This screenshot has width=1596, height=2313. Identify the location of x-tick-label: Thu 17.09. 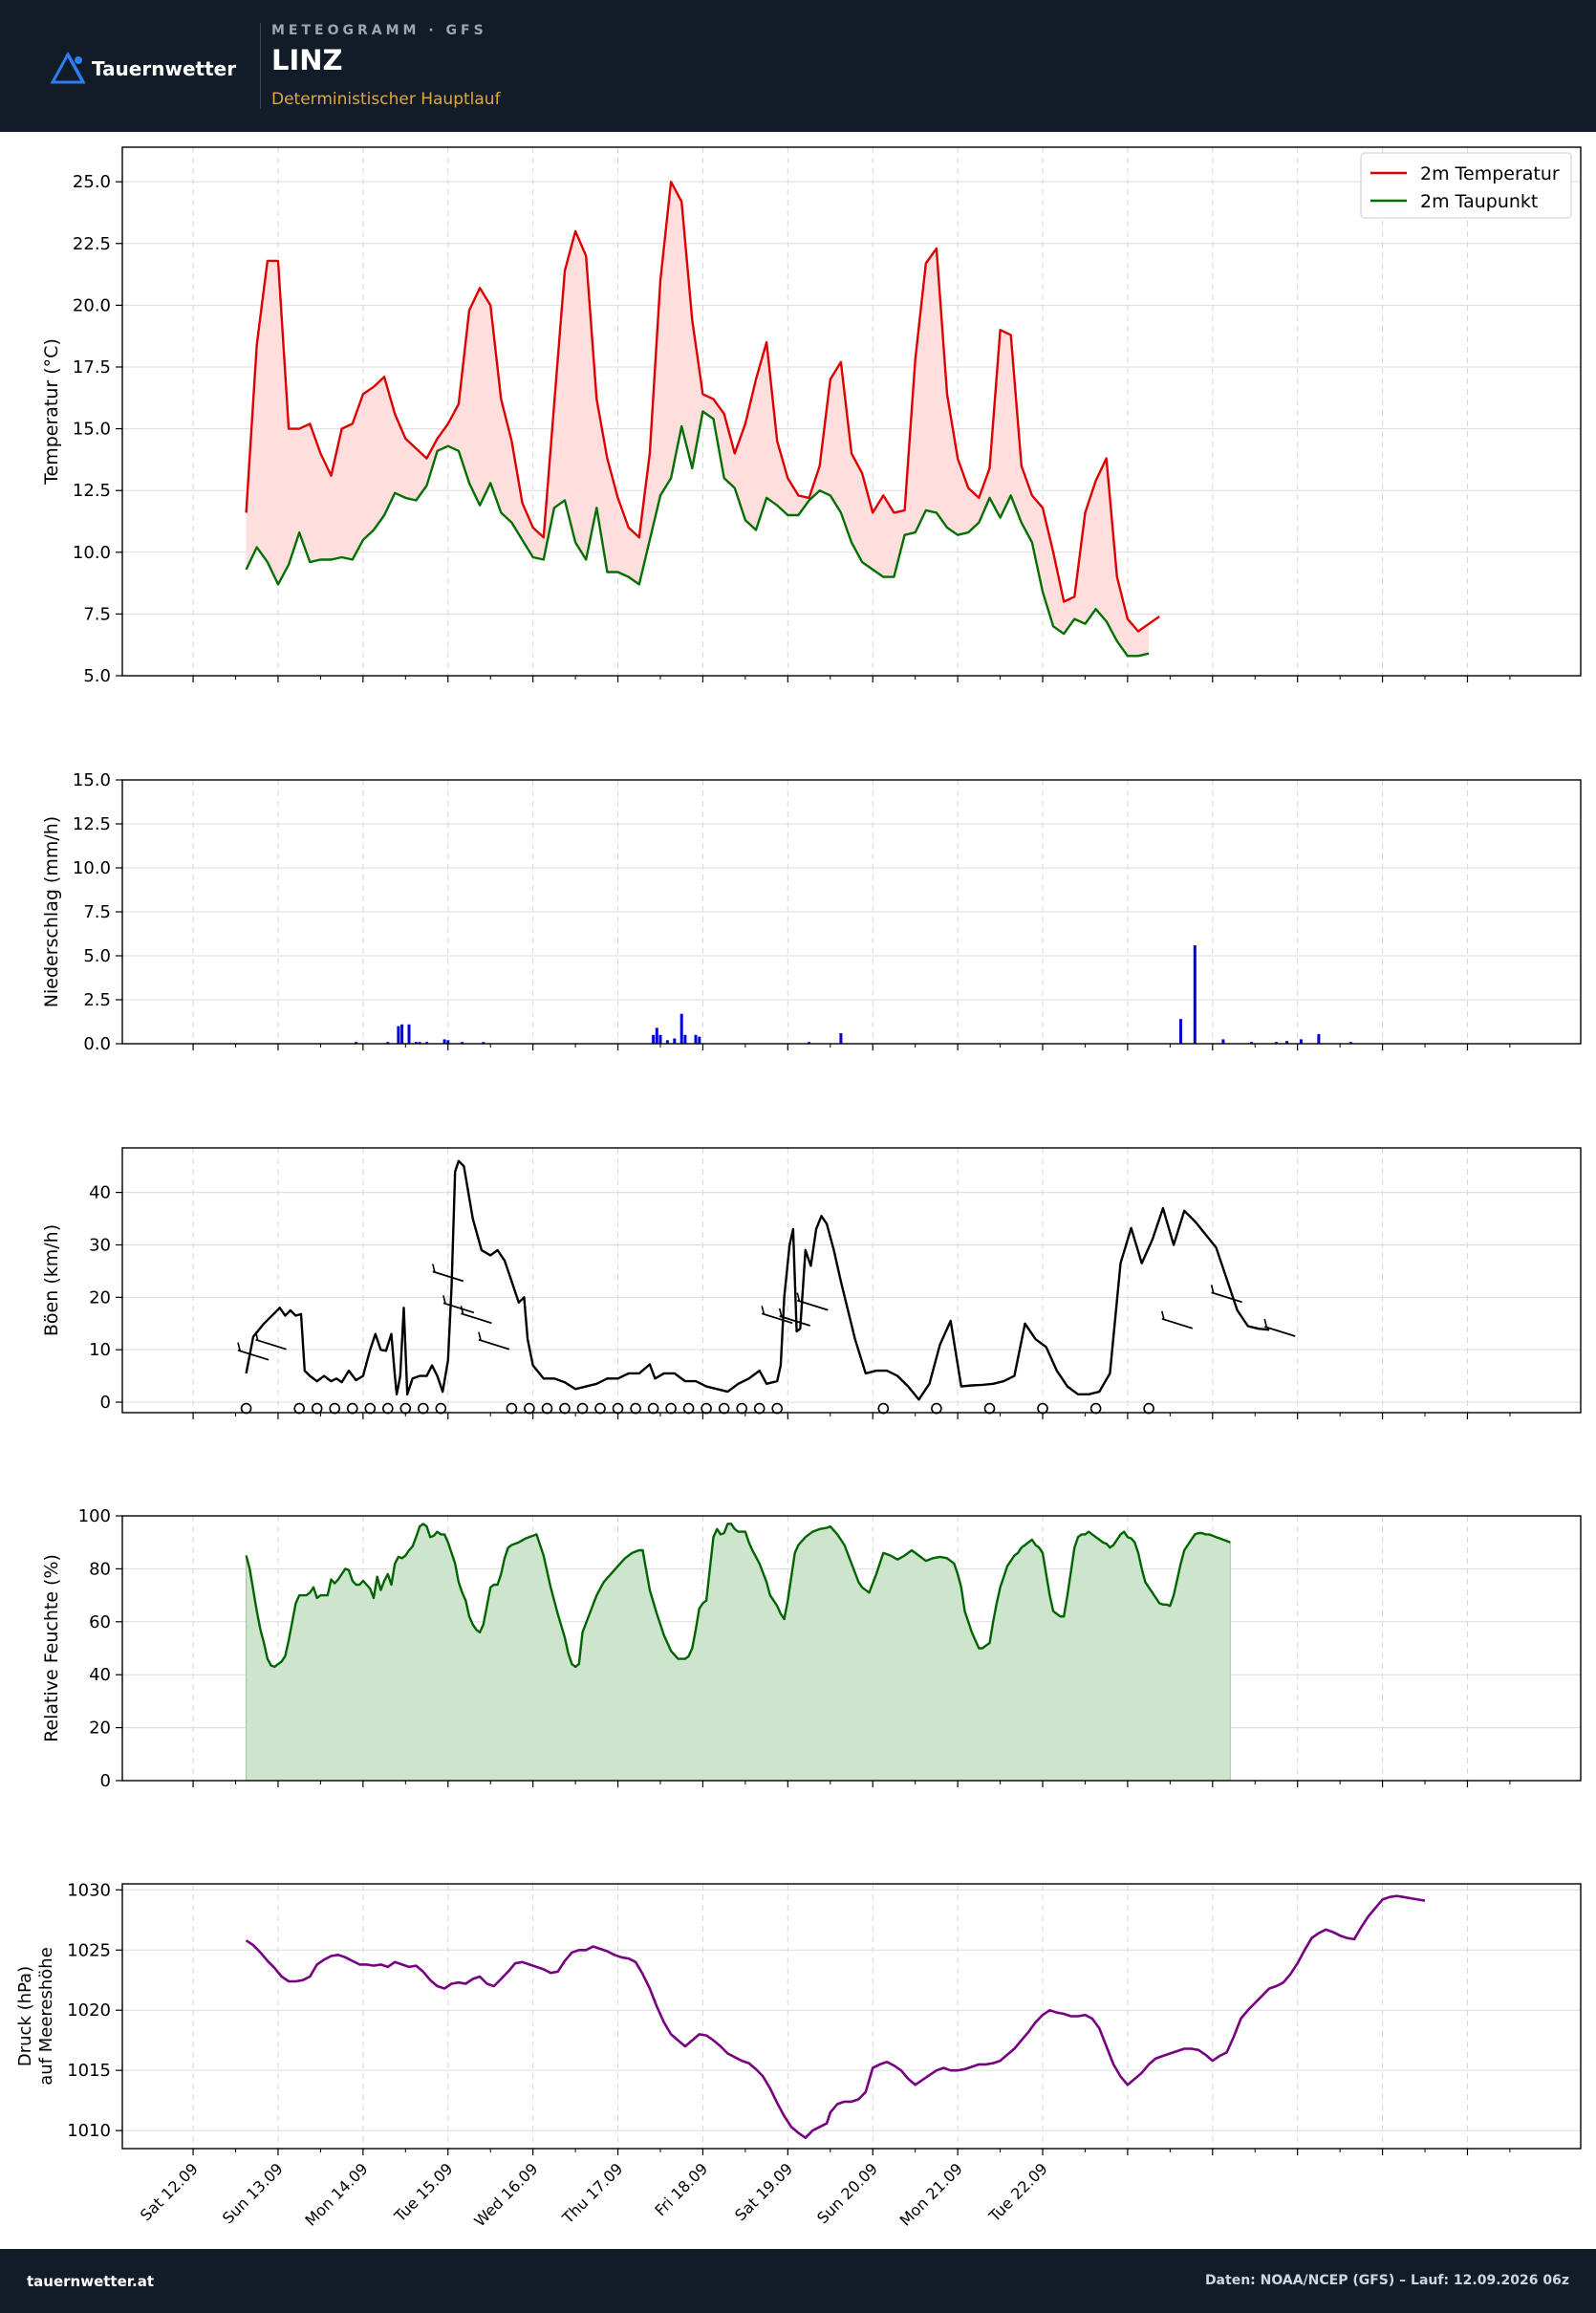
(592, 2193).